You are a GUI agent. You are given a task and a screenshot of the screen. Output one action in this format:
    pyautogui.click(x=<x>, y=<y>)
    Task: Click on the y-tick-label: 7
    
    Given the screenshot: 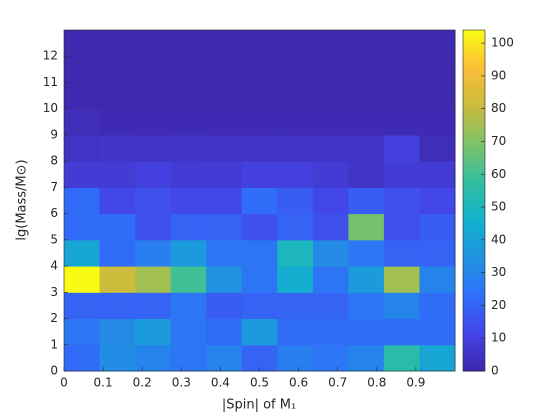 What is the action you would take?
    pyautogui.click(x=54, y=187)
    